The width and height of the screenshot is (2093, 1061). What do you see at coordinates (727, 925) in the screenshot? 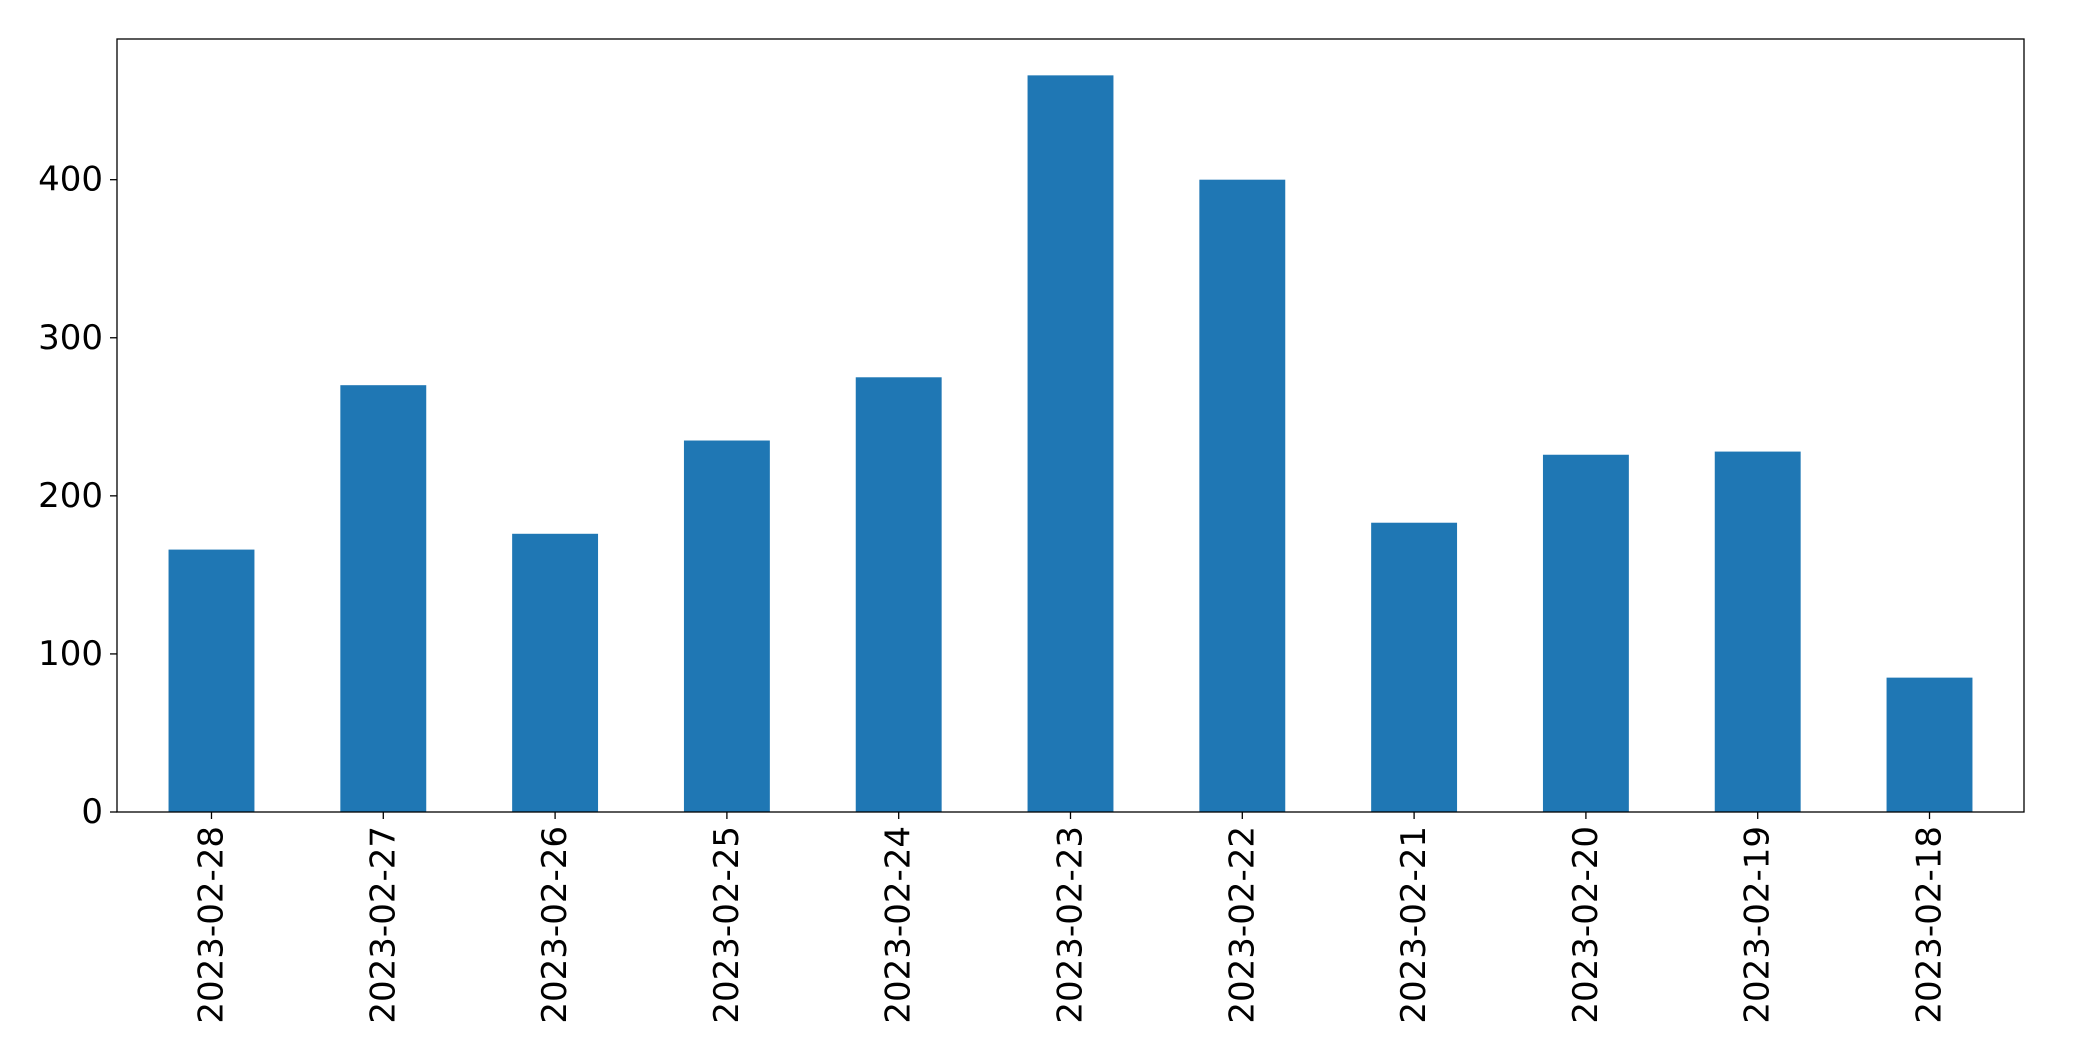
I see `x-tick-label: 2023-02-25` at bounding box center [727, 925].